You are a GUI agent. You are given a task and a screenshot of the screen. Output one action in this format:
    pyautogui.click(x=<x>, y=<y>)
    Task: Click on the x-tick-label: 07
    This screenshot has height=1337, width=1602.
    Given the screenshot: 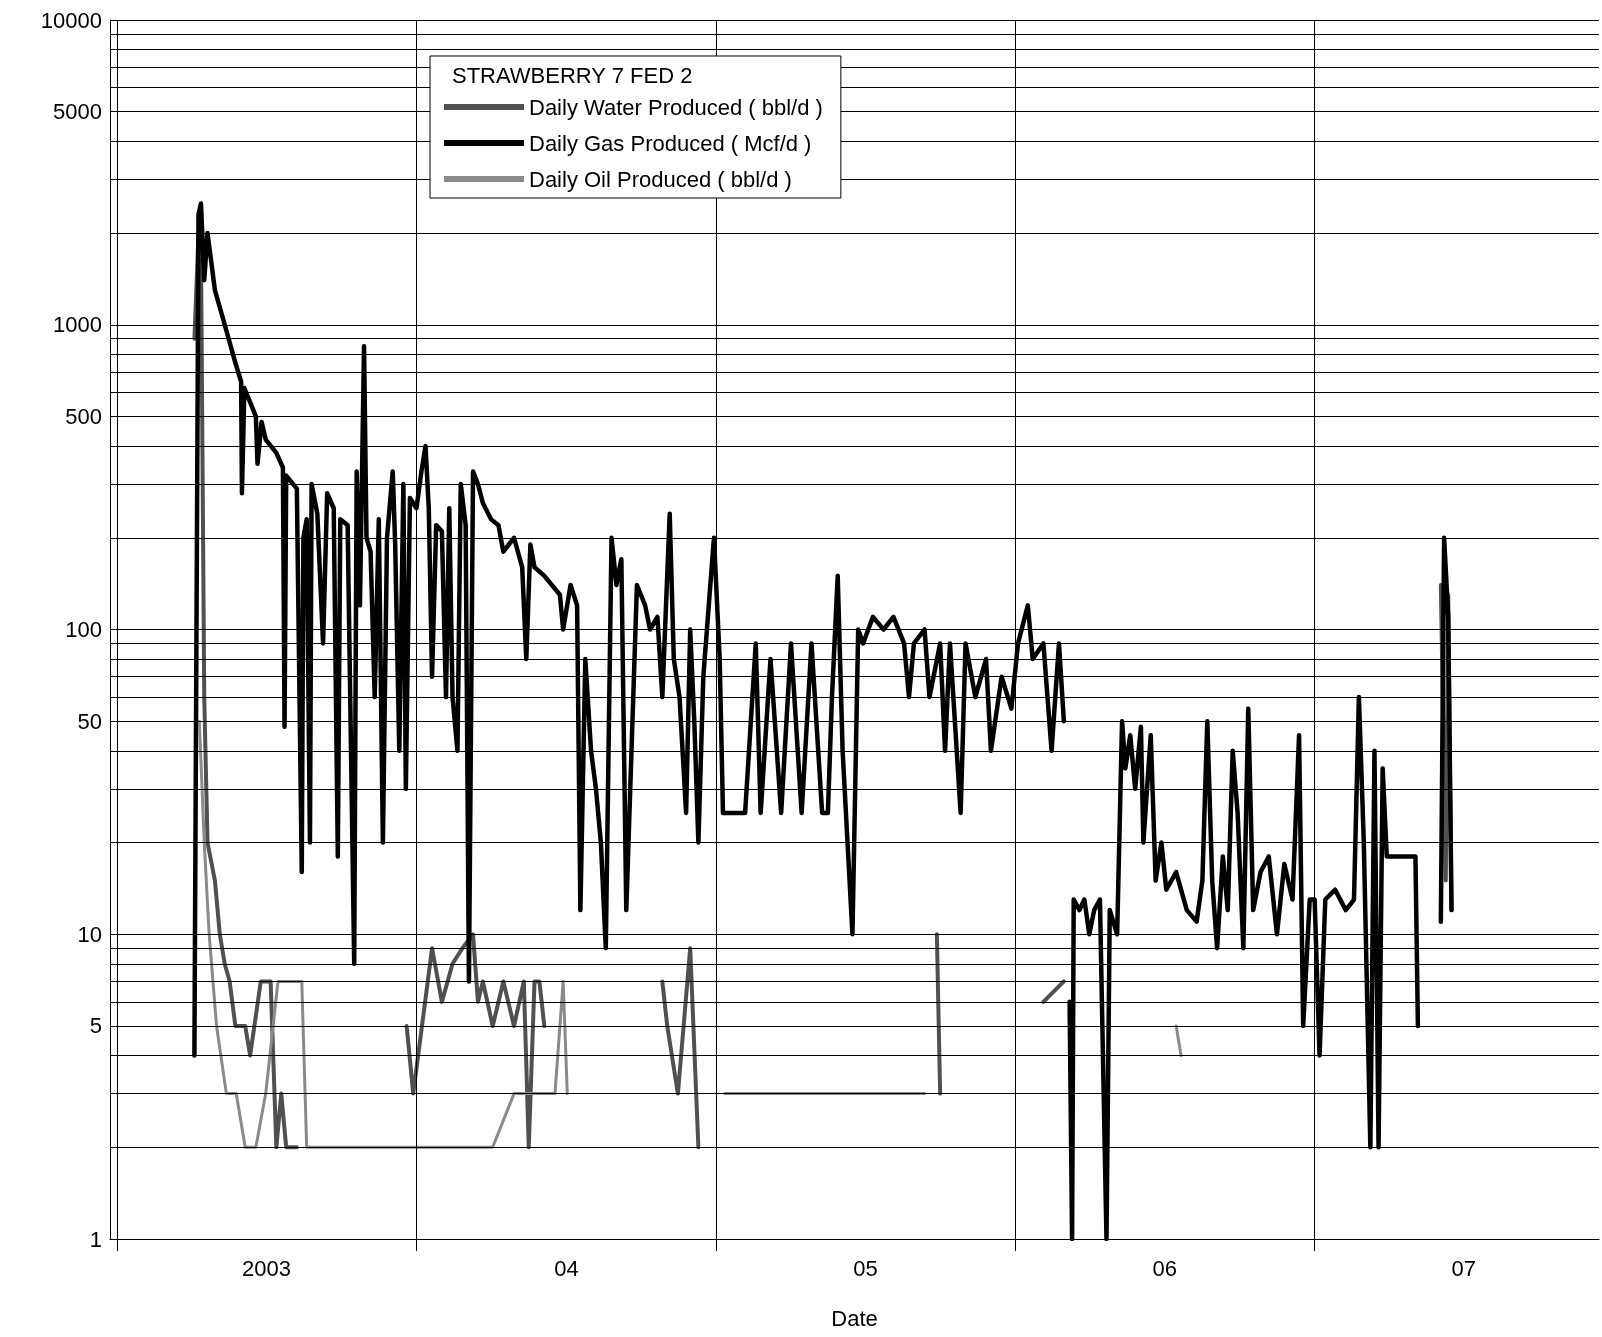 What is the action you would take?
    pyautogui.click(x=1464, y=1268)
    